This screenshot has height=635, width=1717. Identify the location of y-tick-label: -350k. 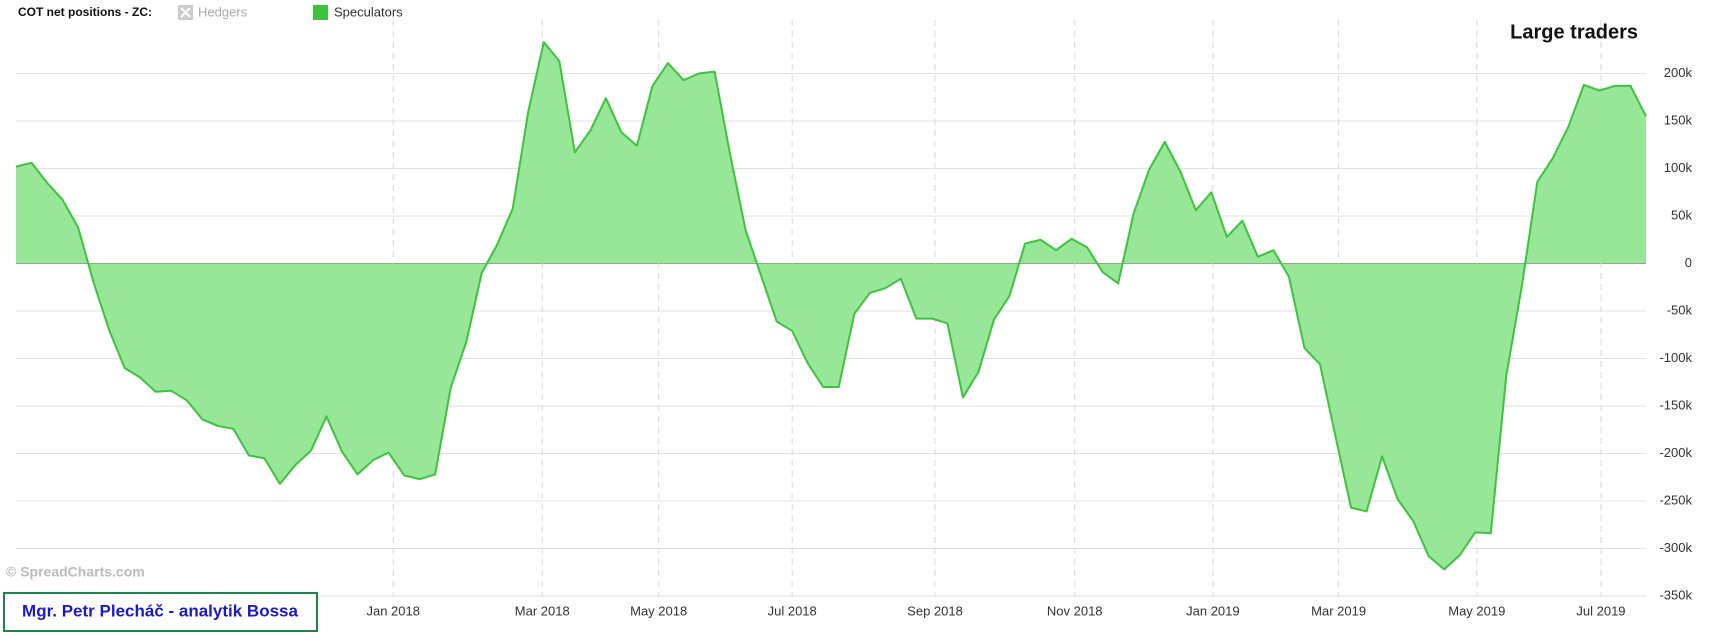
(1675, 594).